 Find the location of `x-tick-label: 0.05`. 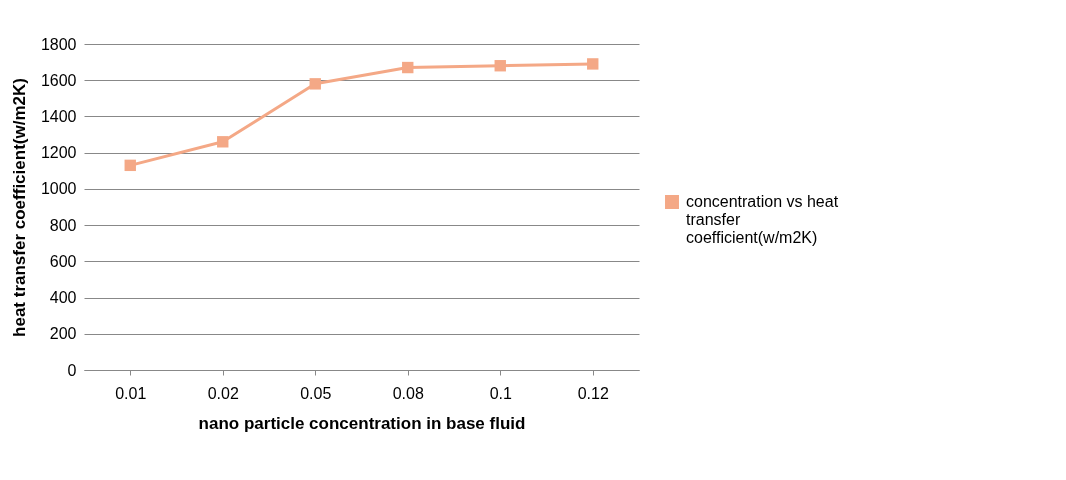

x-tick-label: 0.05 is located at coordinates (316, 393).